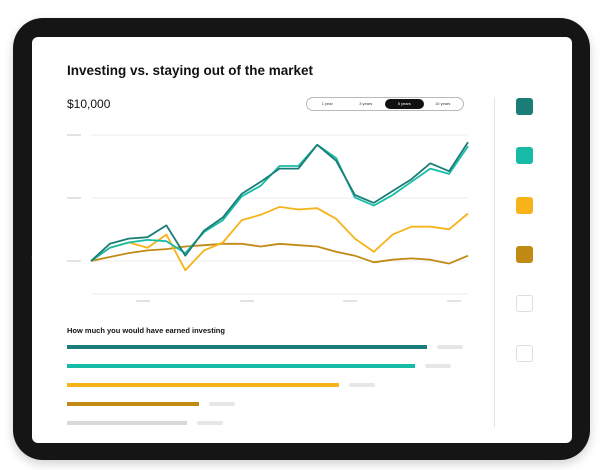 Image resolution: width=612 pixels, height=470 pixels. I want to click on range-selector: 1 year 3 years 5 years 10 years, so click(385, 104).